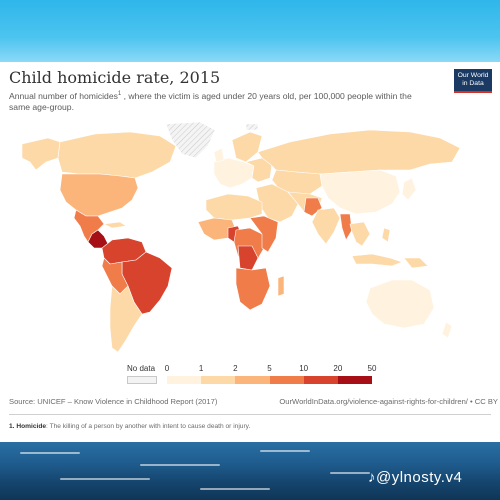  What do you see at coordinates (141, 368) in the screenshot?
I see `legend-no-data-label: No data` at bounding box center [141, 368].